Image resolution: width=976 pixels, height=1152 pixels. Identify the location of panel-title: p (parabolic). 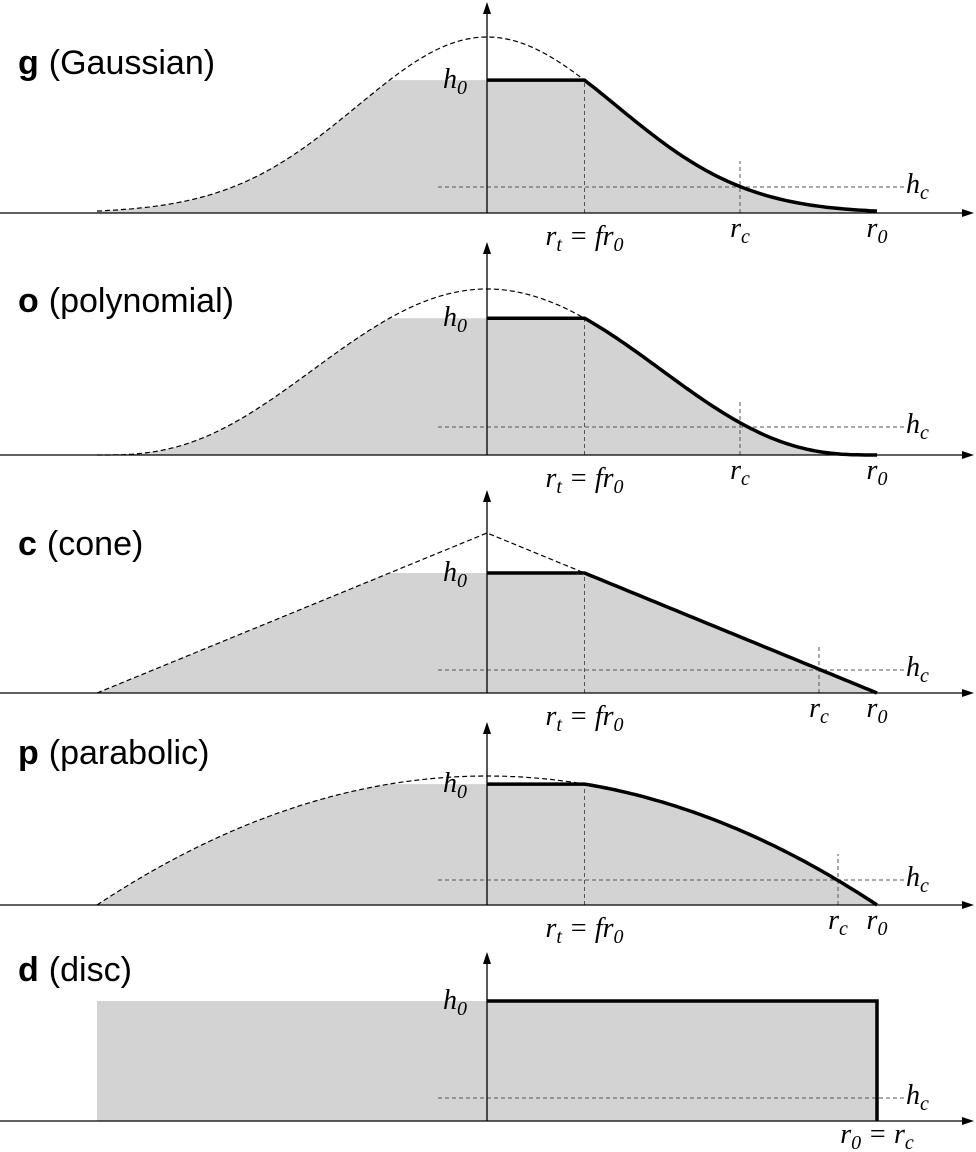
(113, 753).